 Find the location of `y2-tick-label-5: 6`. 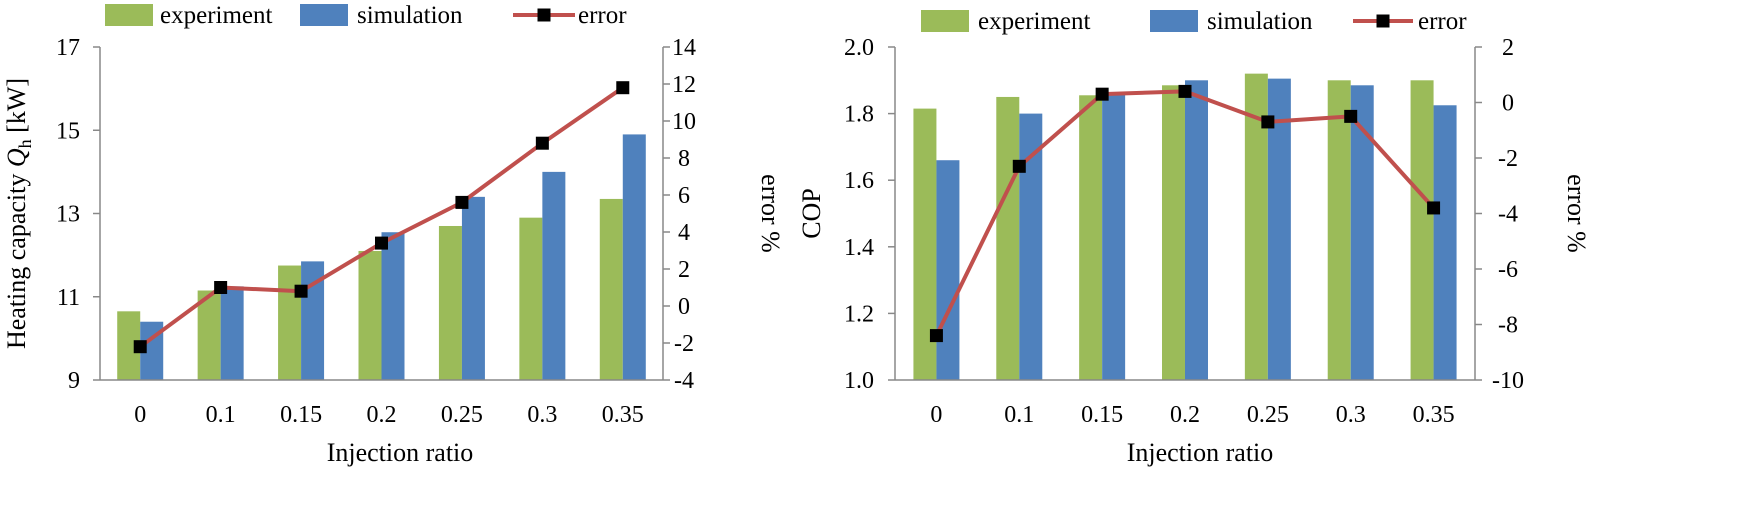

y2-tick-label-5: 6 is located at coordinates (684, 196).